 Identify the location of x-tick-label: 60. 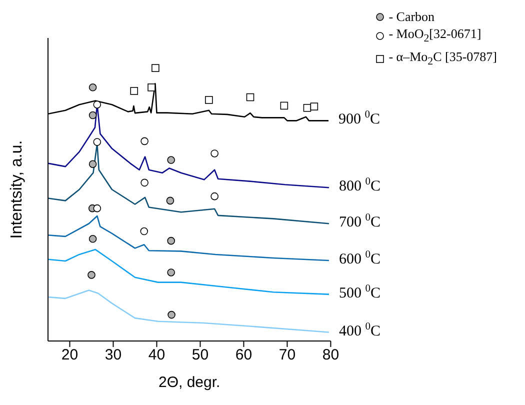
(243, 355).